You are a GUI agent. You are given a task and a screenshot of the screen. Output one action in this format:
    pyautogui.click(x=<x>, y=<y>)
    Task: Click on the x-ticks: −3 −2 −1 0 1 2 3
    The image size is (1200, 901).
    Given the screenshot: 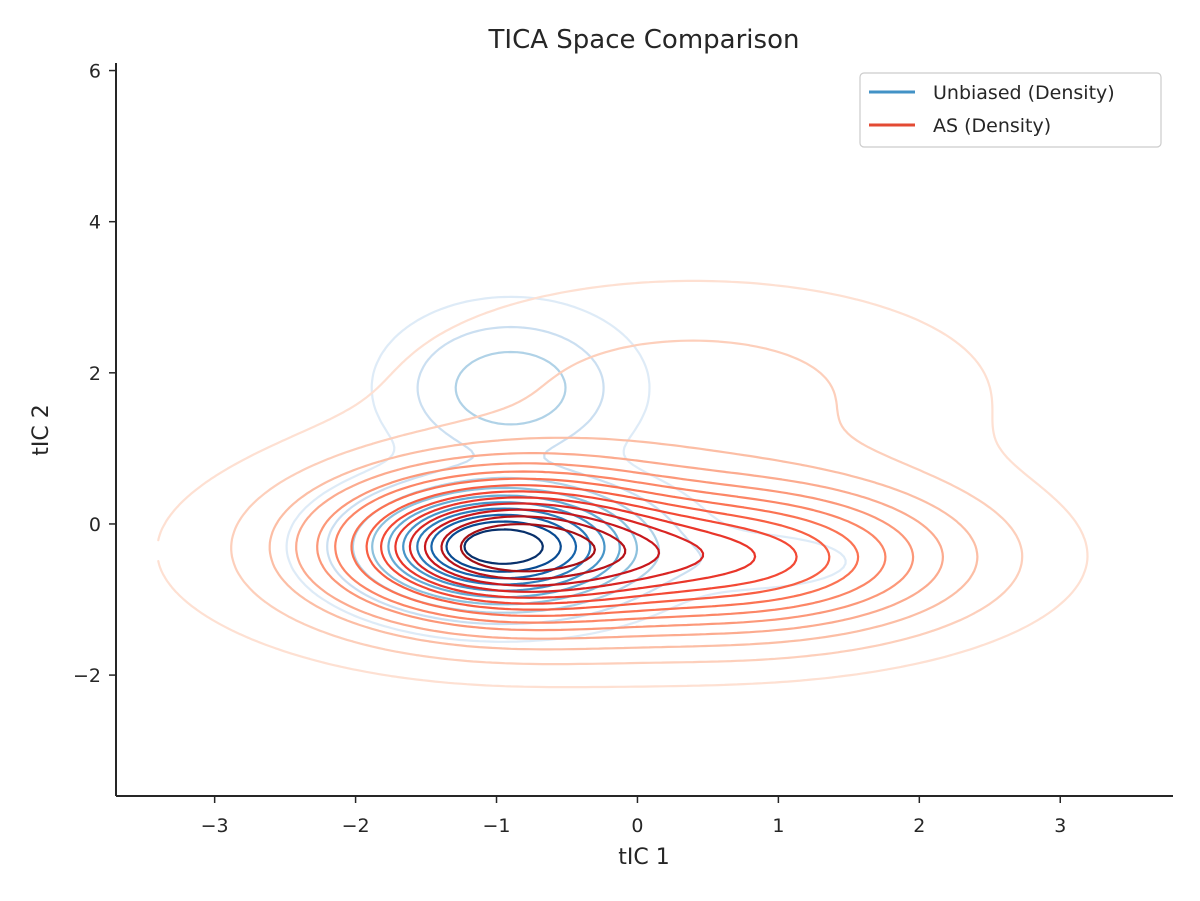 What is the action you would take?
    pyautogui.click(x=633, y=816)
    